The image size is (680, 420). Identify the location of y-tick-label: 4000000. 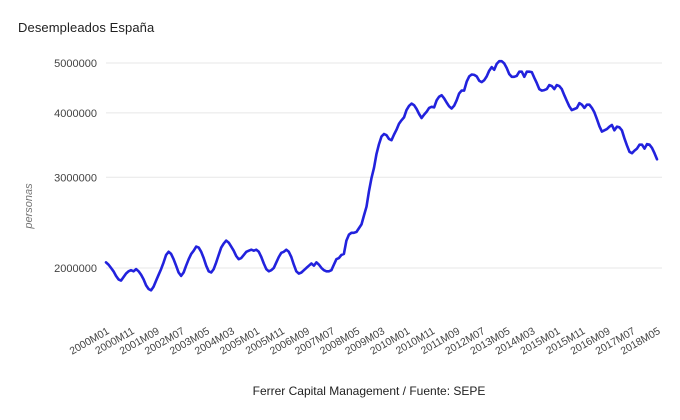
(75, 114).